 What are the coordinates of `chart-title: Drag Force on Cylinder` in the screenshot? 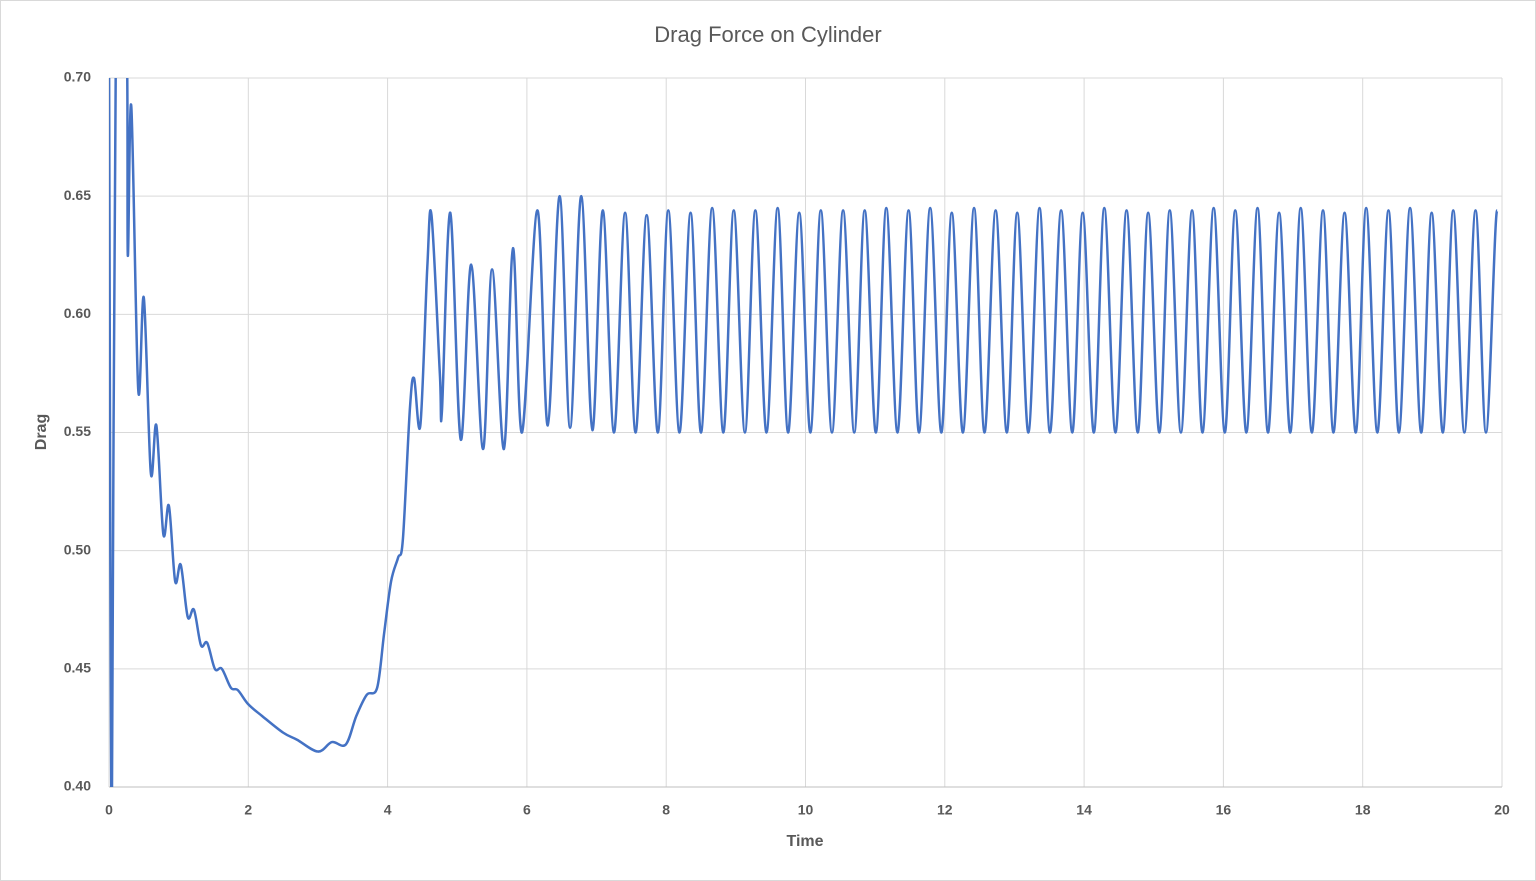 It's located at (767, 34).